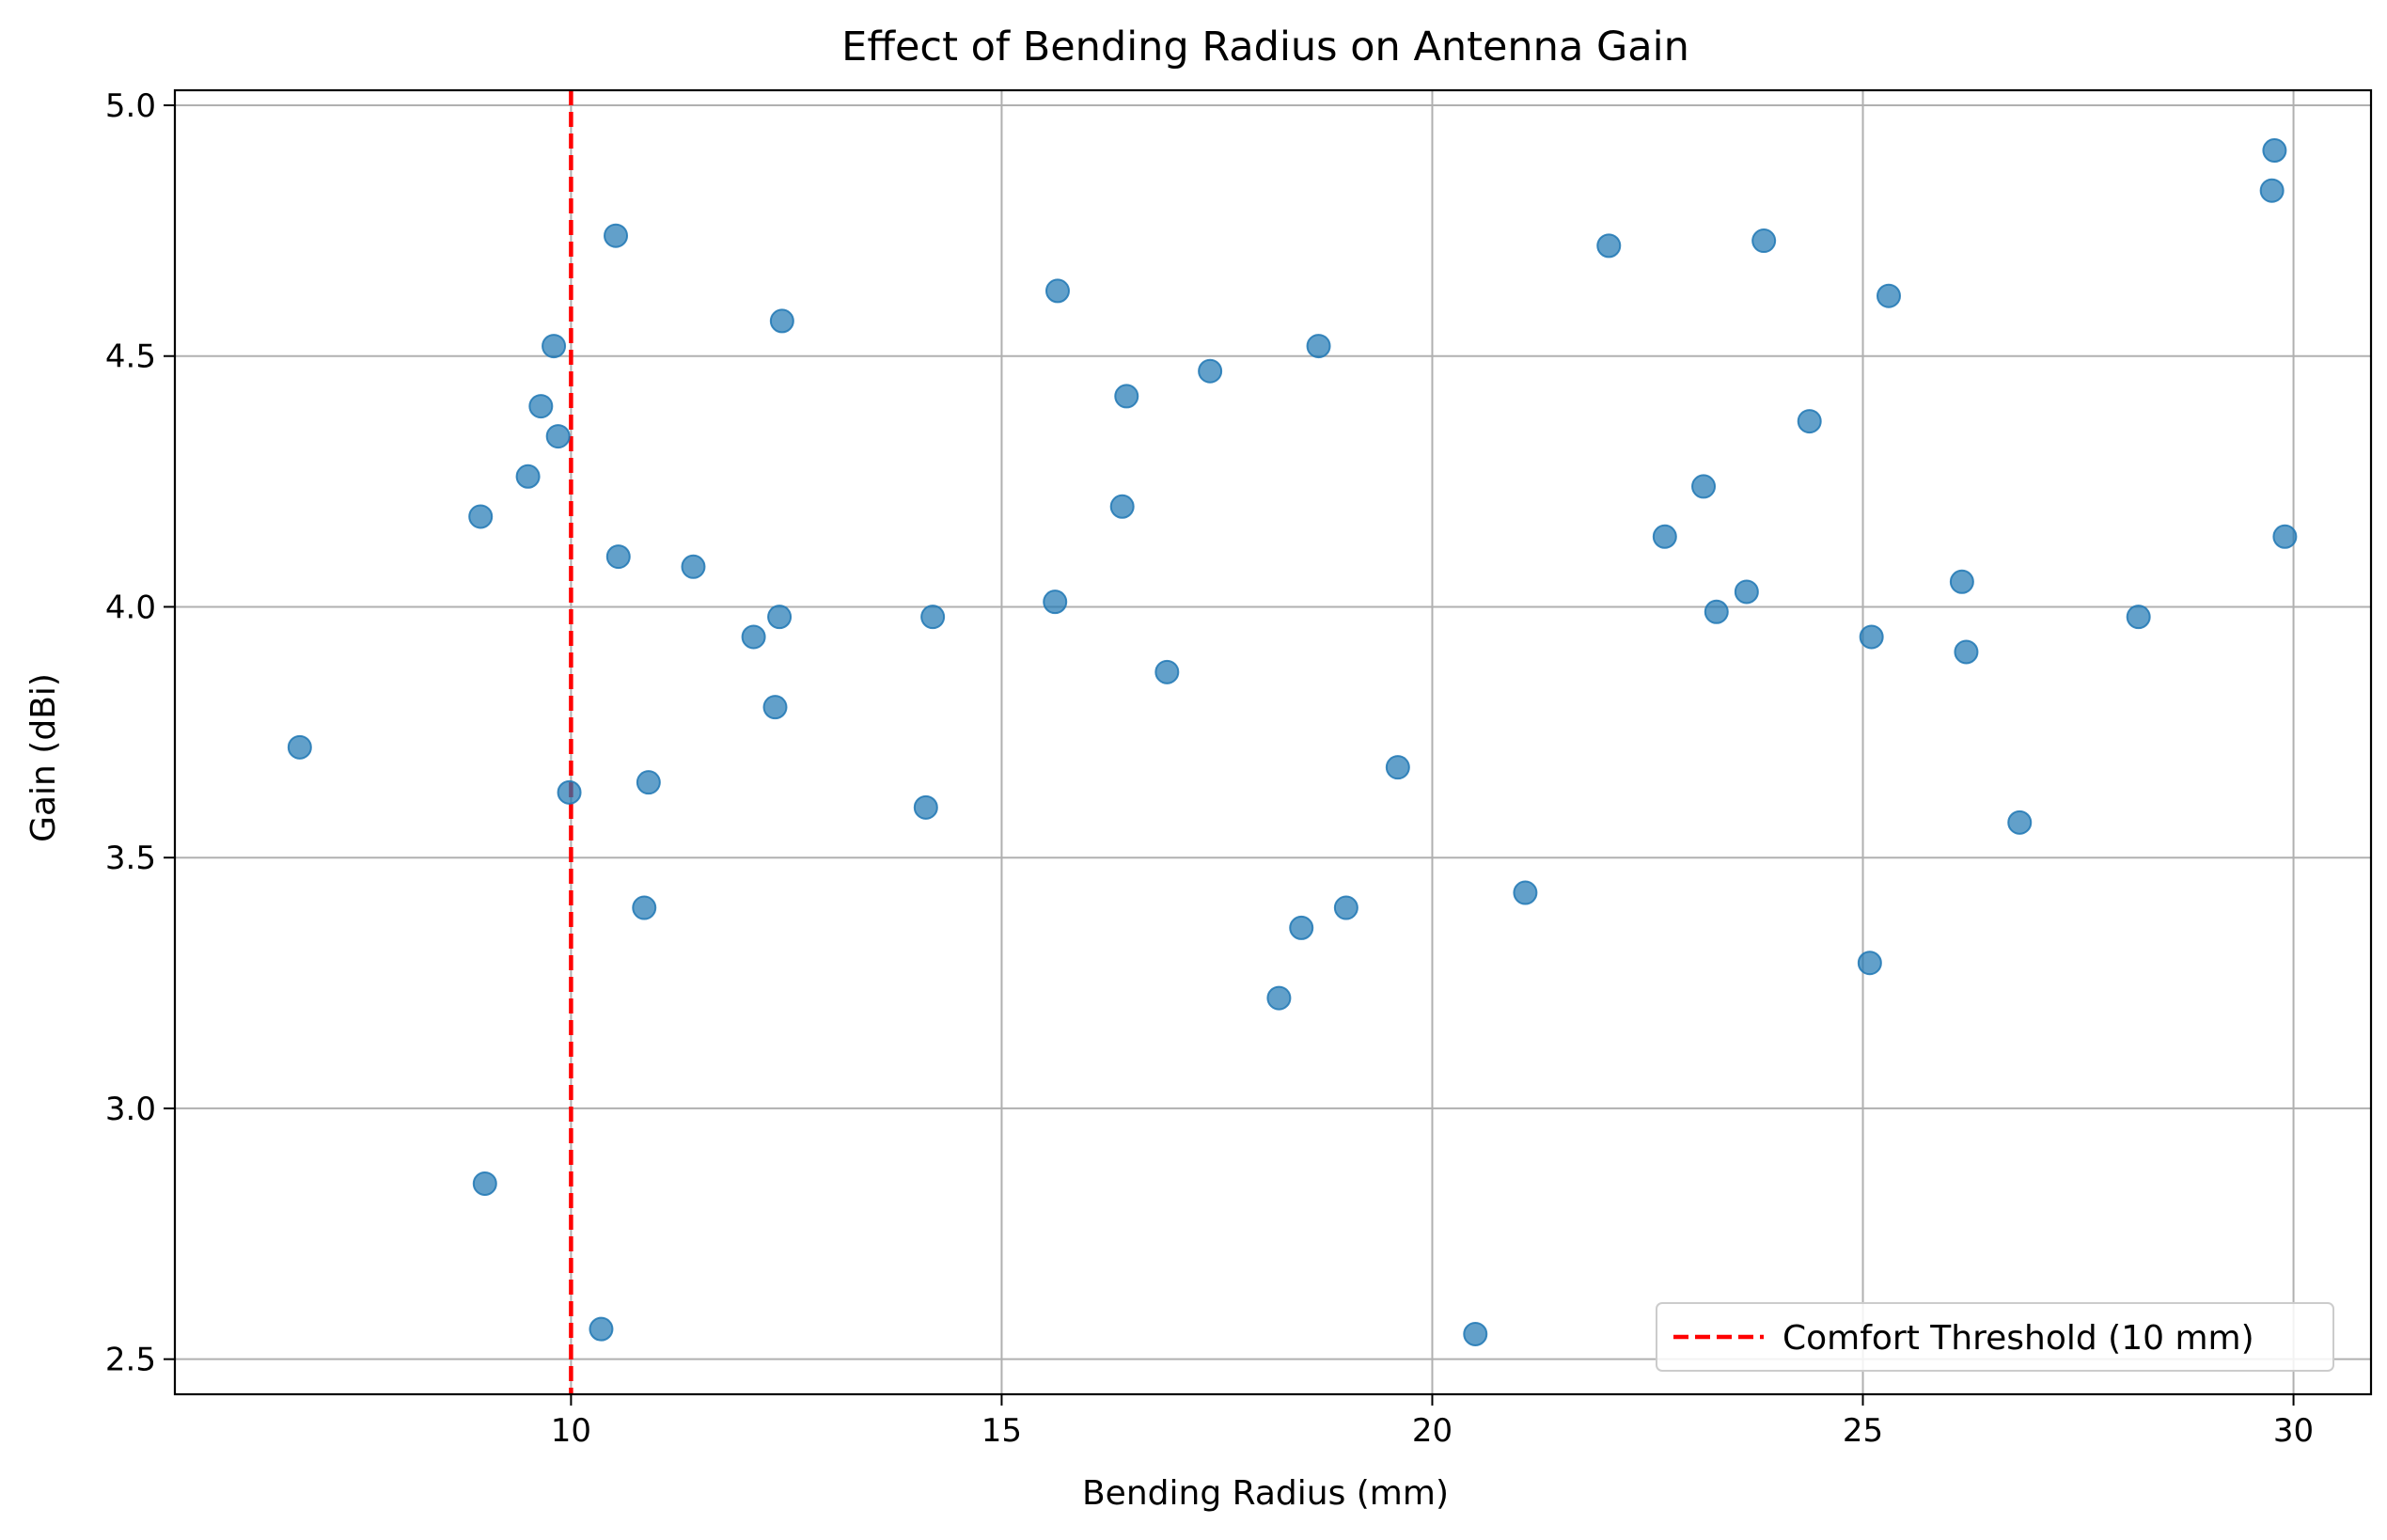  What do you see at coordinates (571, 1431) in the screenshot?
I see `x-tick-label: 10` at bounding box center [571, 1431].